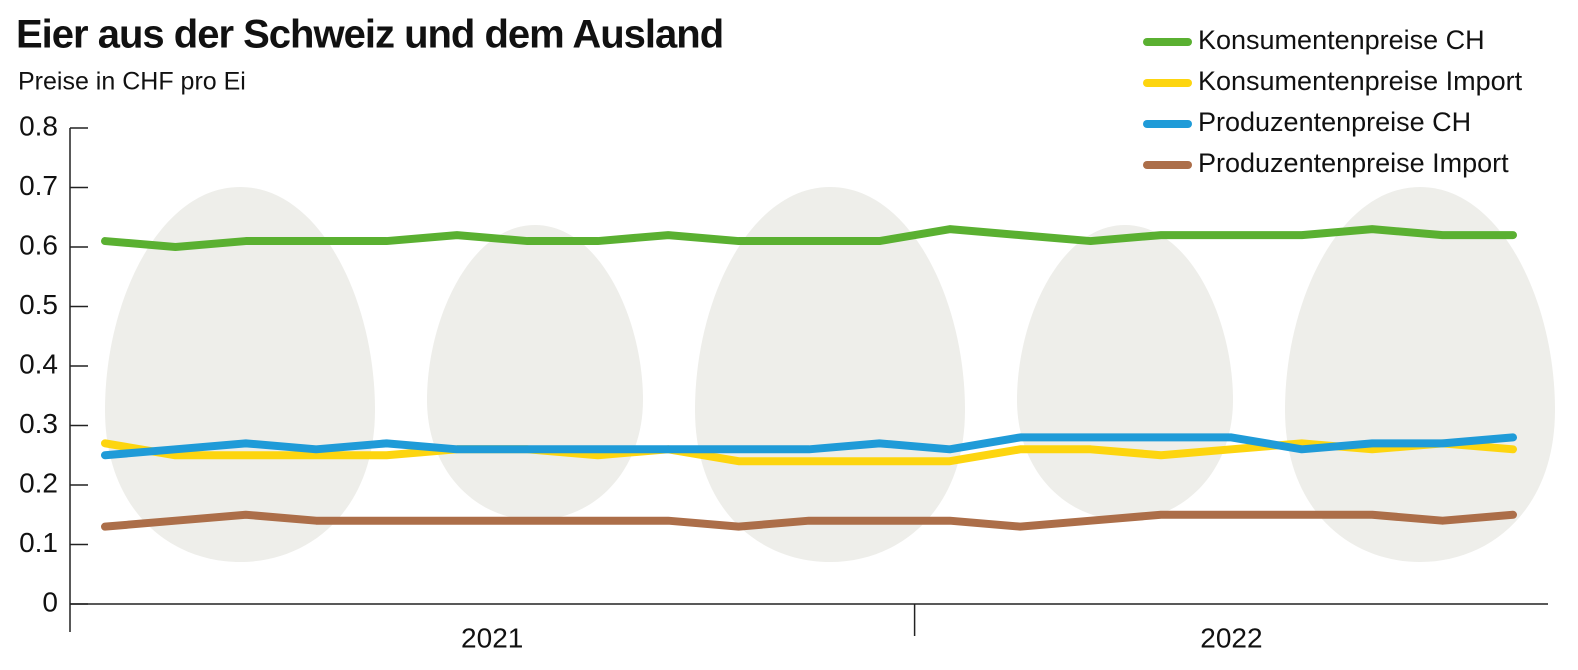 The image size is (1578, 670). Describe the element at coordinates (1360, 81) in the screenshot. I see `legend-label: Konsumentenpreise Import` at that location.